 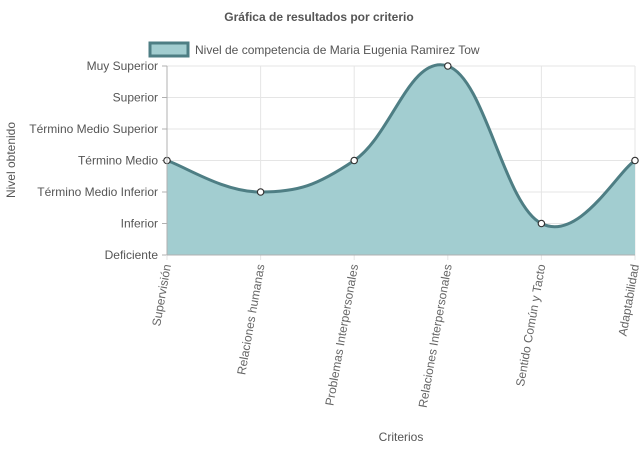 What do you see at coordinates (401, 437) in the screenshot?
I see `x-axis-title: Criterios` at bounding box center [401, 437].